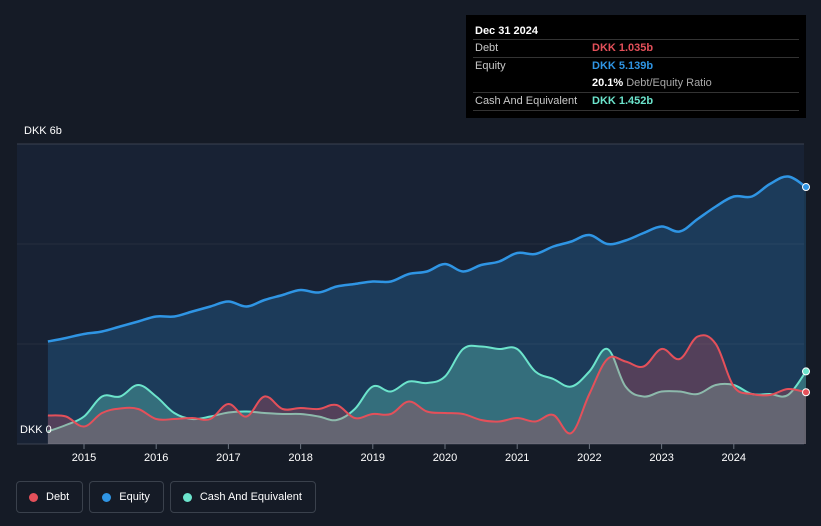 The width and height of the screenshot is (821, 526). What do you see at coordinates (228, 458) in the screenshot?
I see `x-tick-label: 2017` at bounding box center [228, 458].